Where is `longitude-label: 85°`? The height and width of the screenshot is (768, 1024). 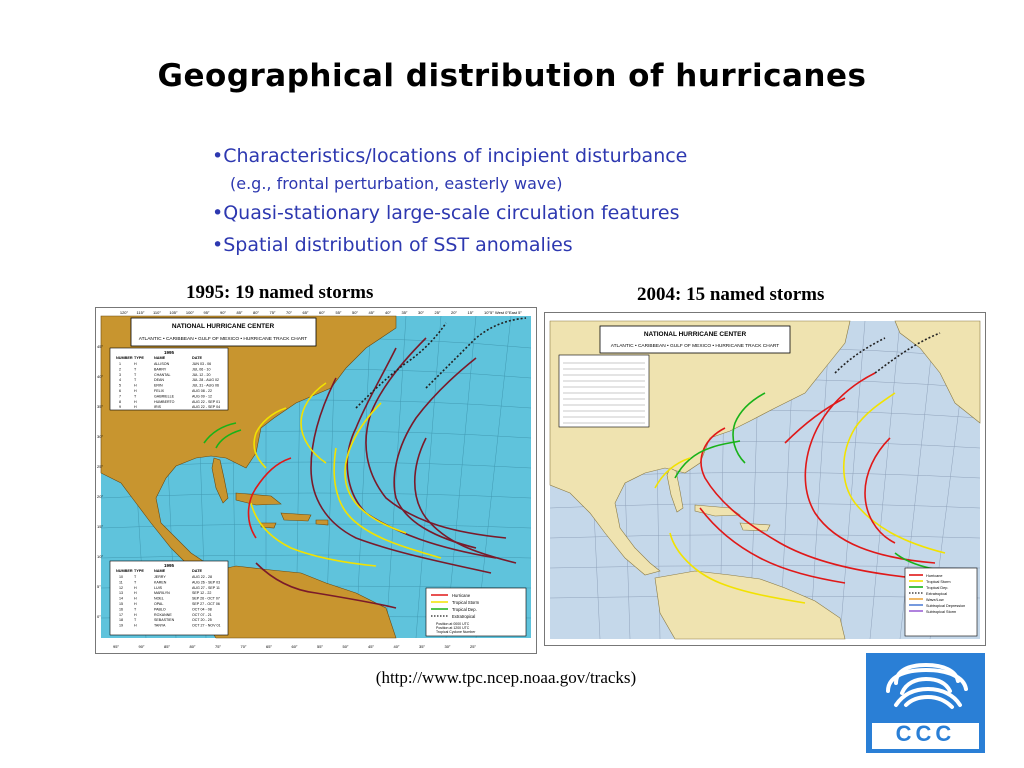
longitude-label: 85° is located at coordinates (167, 646).